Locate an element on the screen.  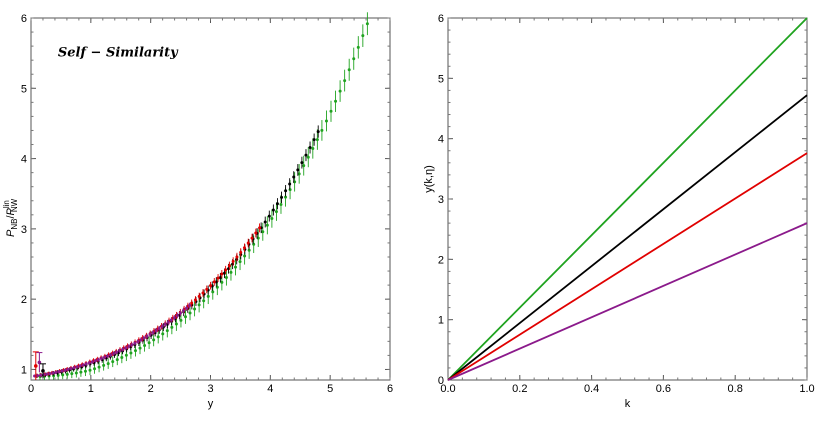
right-y-tick-label: 1 is located at coordinates (441, 321).